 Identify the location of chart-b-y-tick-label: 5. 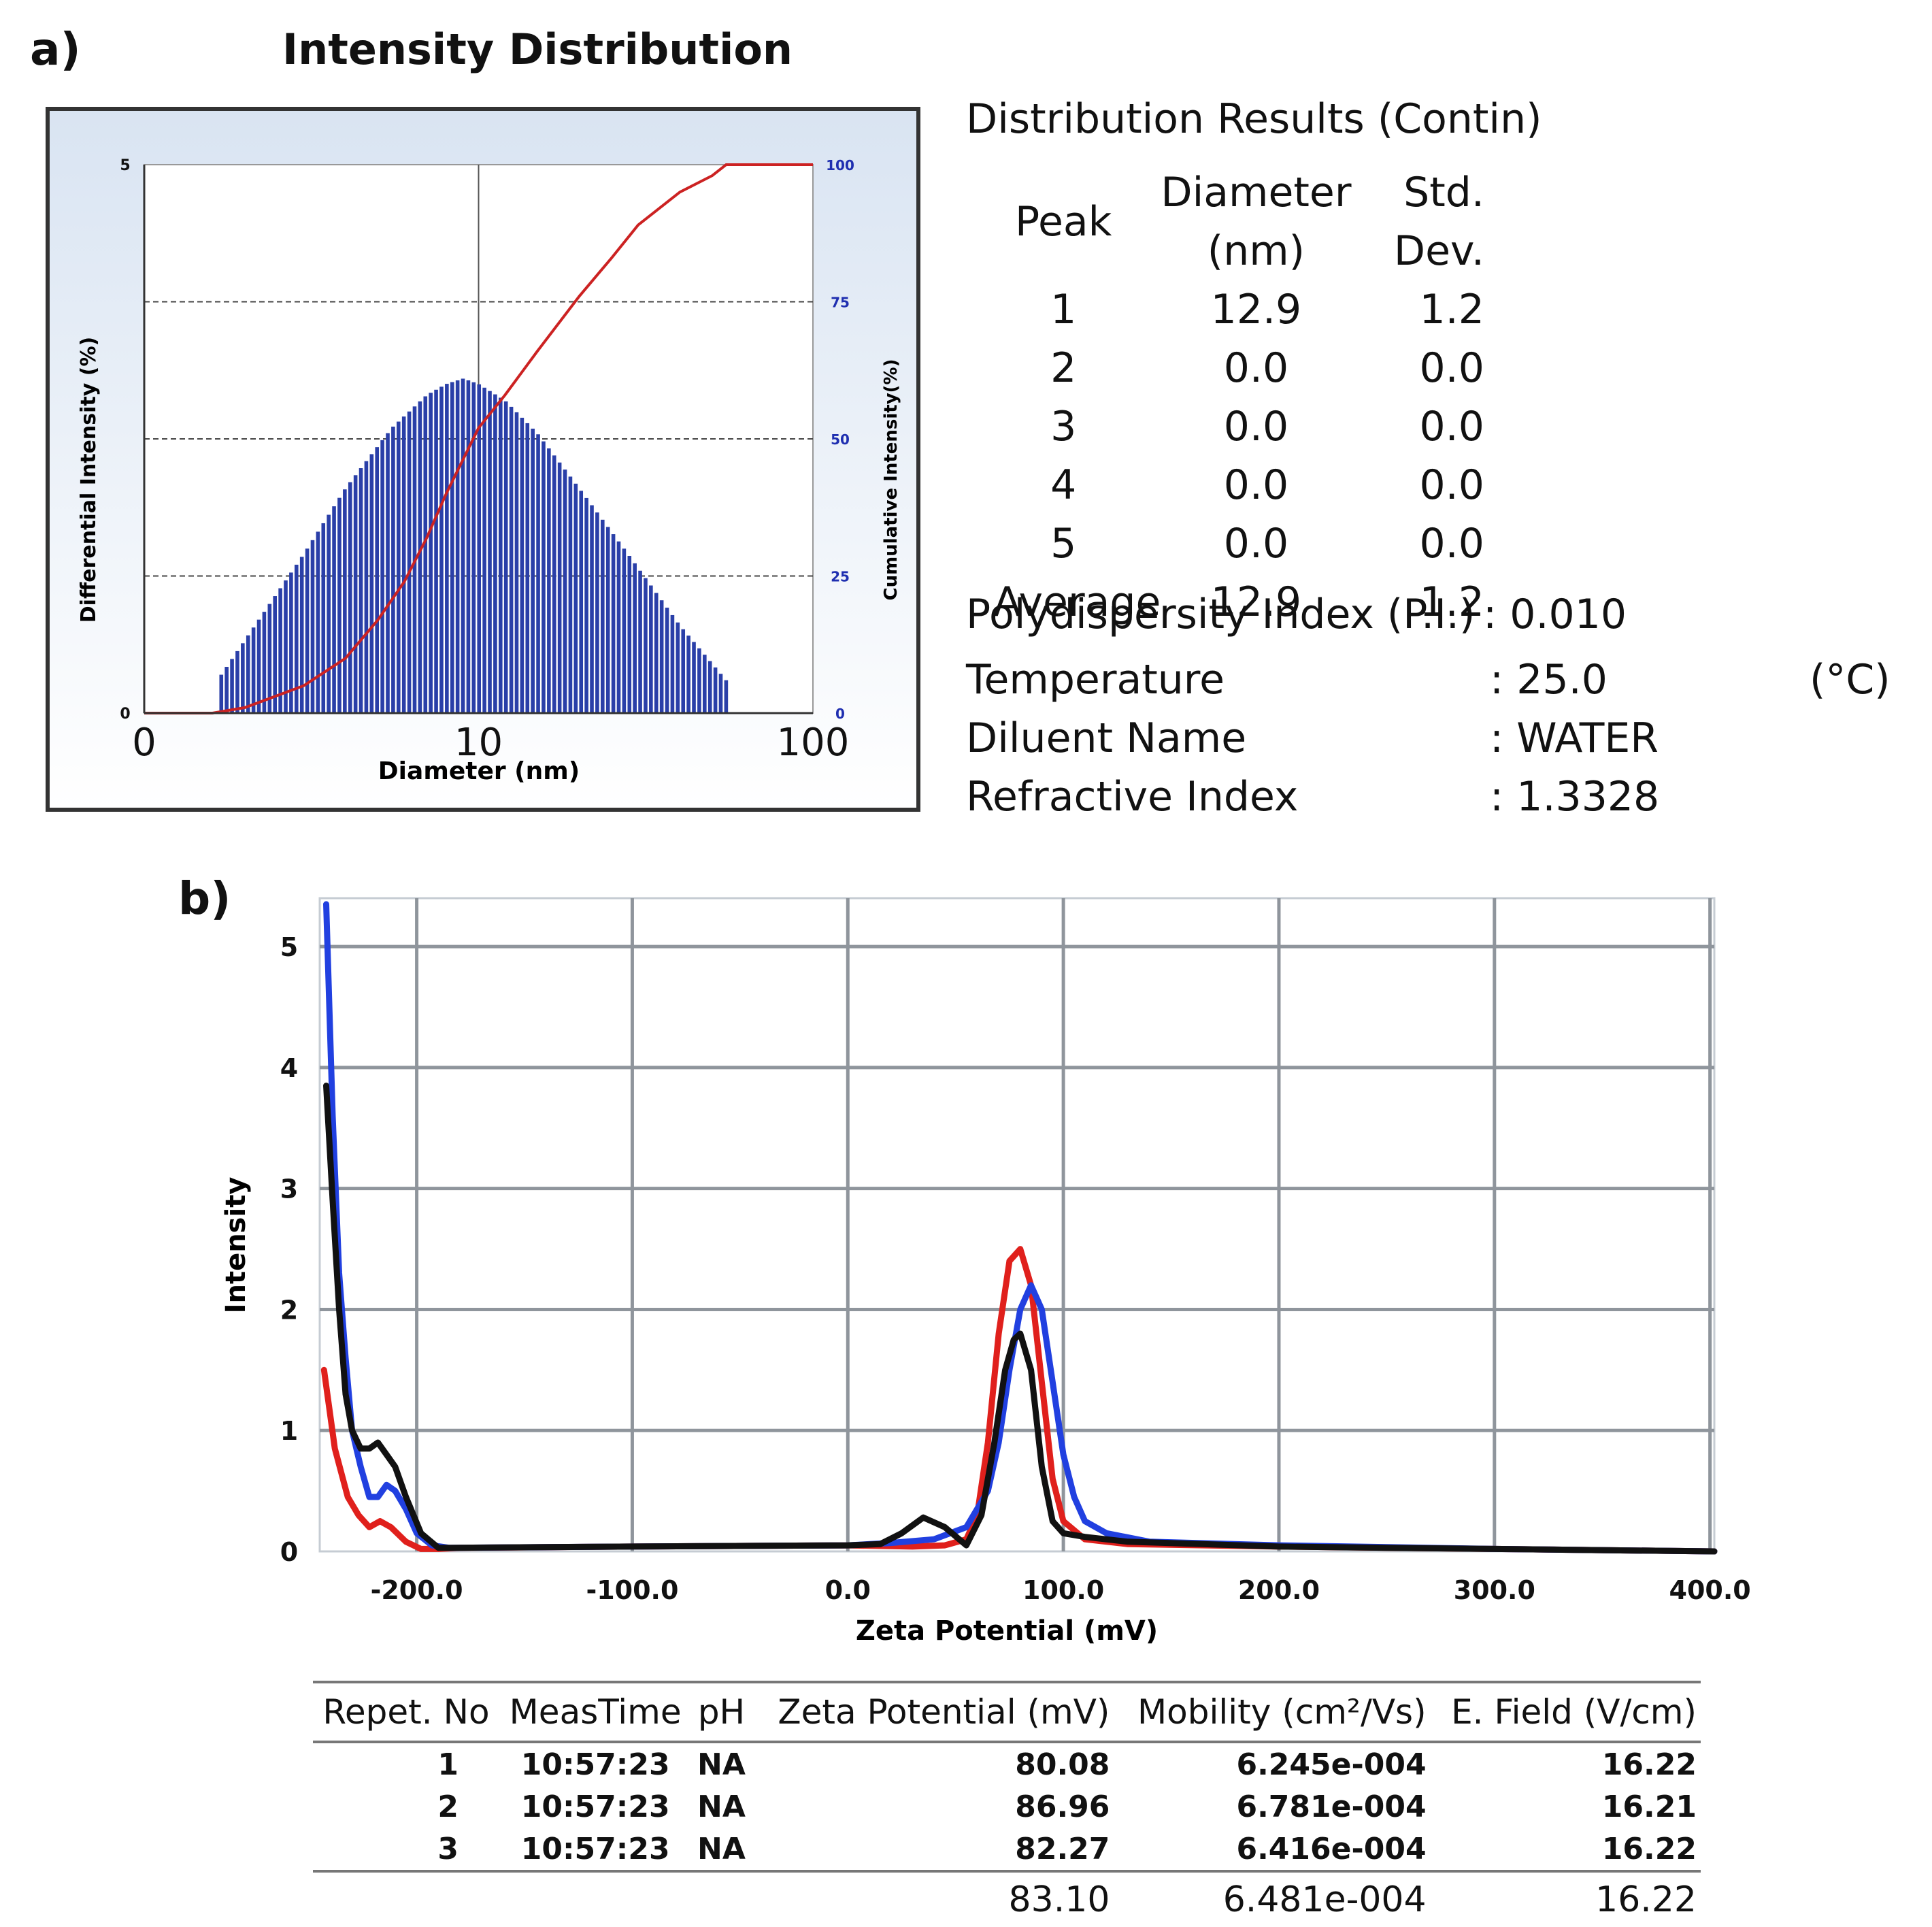
(289, 947).